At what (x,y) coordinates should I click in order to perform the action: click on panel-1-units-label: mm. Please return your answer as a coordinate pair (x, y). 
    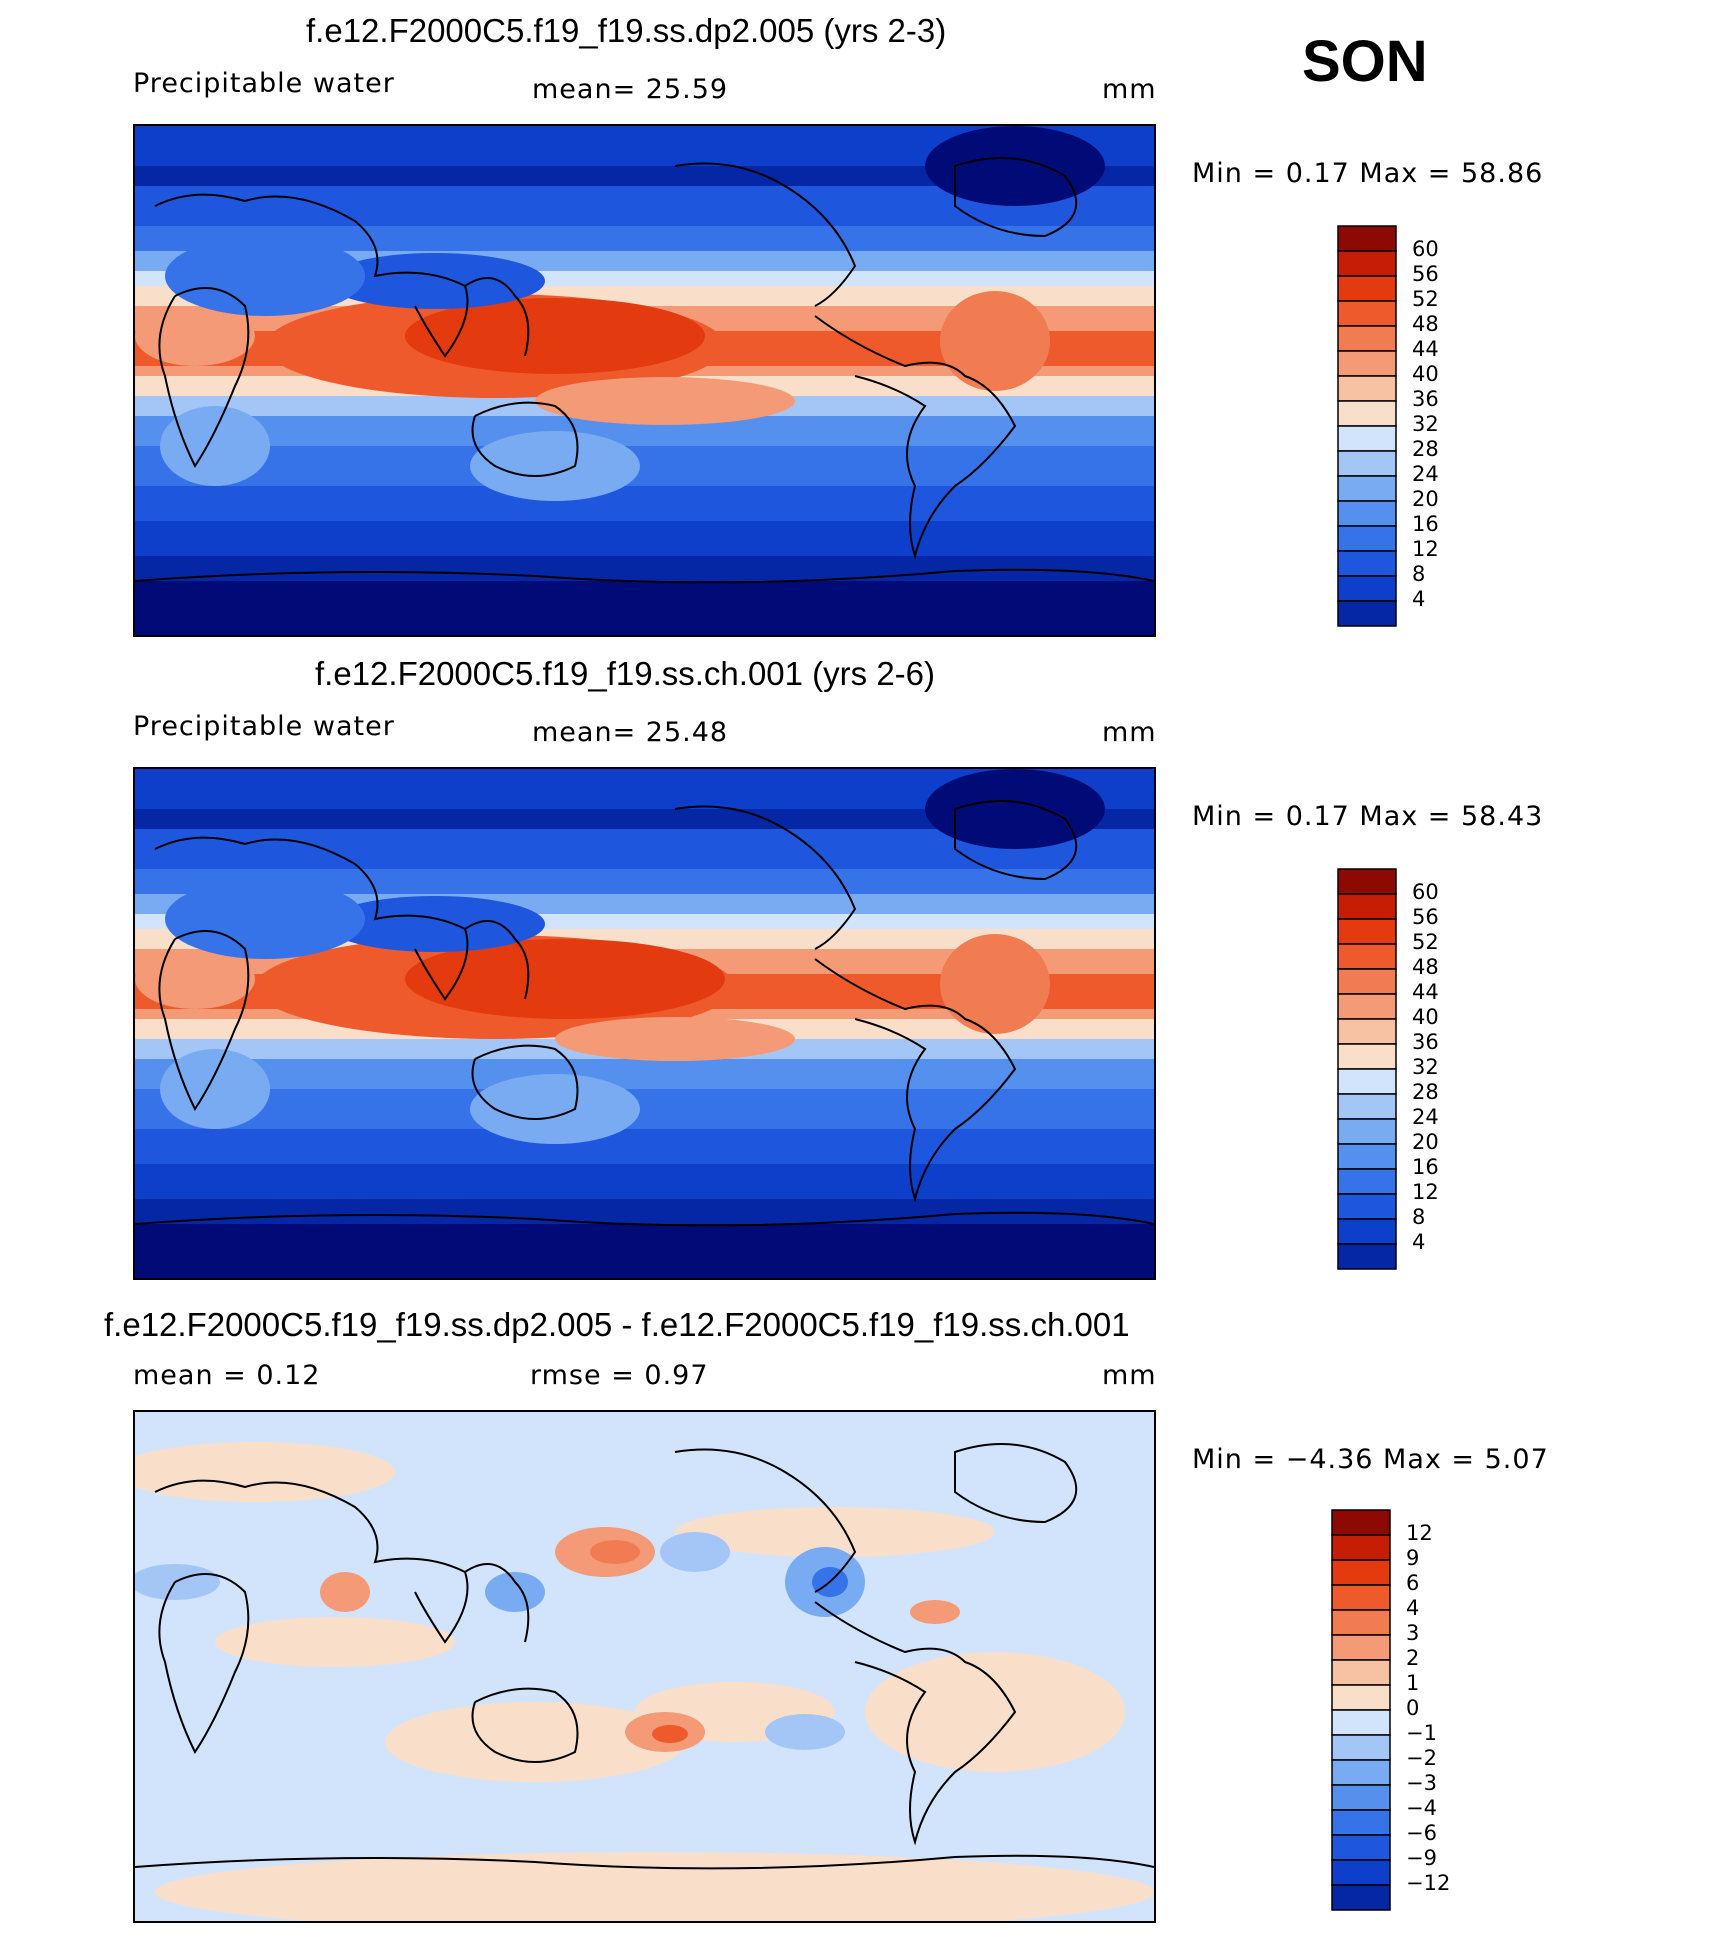
    Looking at the image, I should click on (1129, 89).